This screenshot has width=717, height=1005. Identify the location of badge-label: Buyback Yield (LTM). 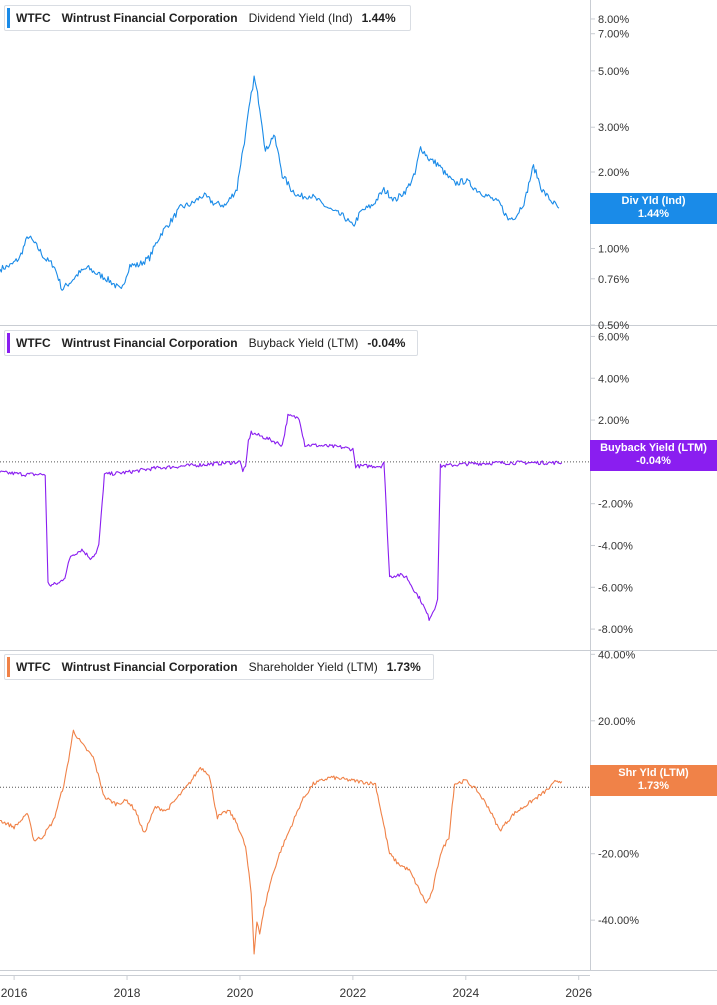
(653, 448).